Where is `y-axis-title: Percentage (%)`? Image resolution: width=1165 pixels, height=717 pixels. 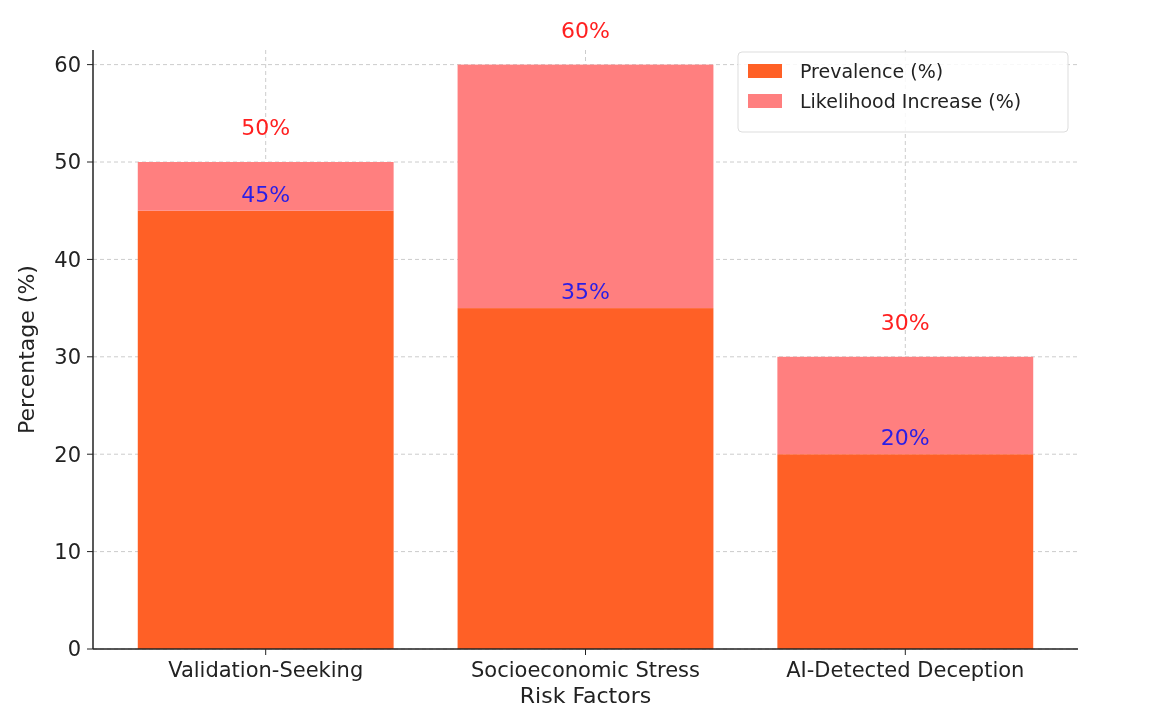 y-axis-title: Percentage (%) is located at coordinates (26, 349).